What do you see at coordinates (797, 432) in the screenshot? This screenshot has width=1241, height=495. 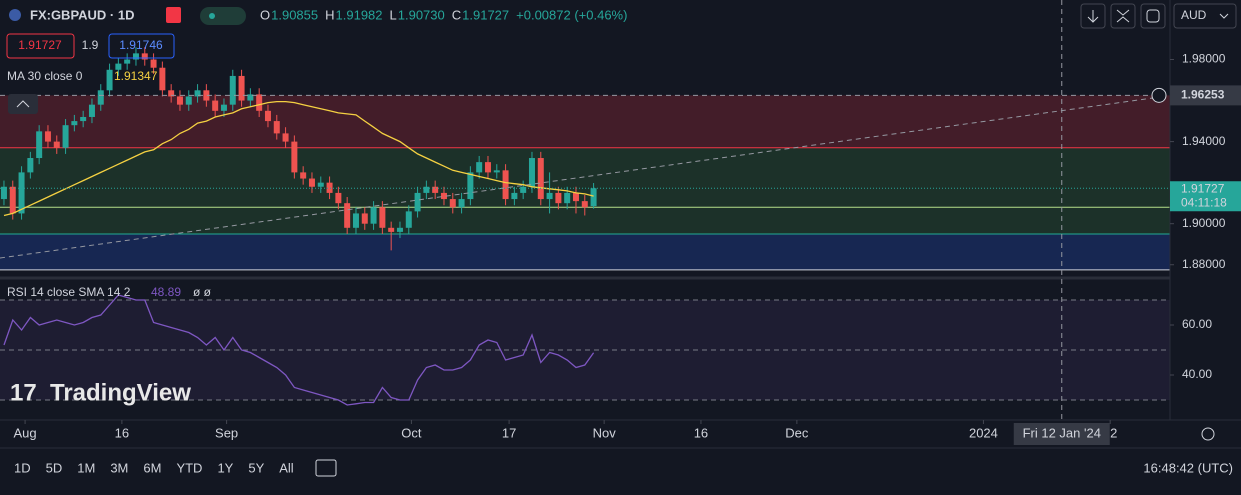 I see `x-tick-label: Dec` at bounding box center [797, 432].